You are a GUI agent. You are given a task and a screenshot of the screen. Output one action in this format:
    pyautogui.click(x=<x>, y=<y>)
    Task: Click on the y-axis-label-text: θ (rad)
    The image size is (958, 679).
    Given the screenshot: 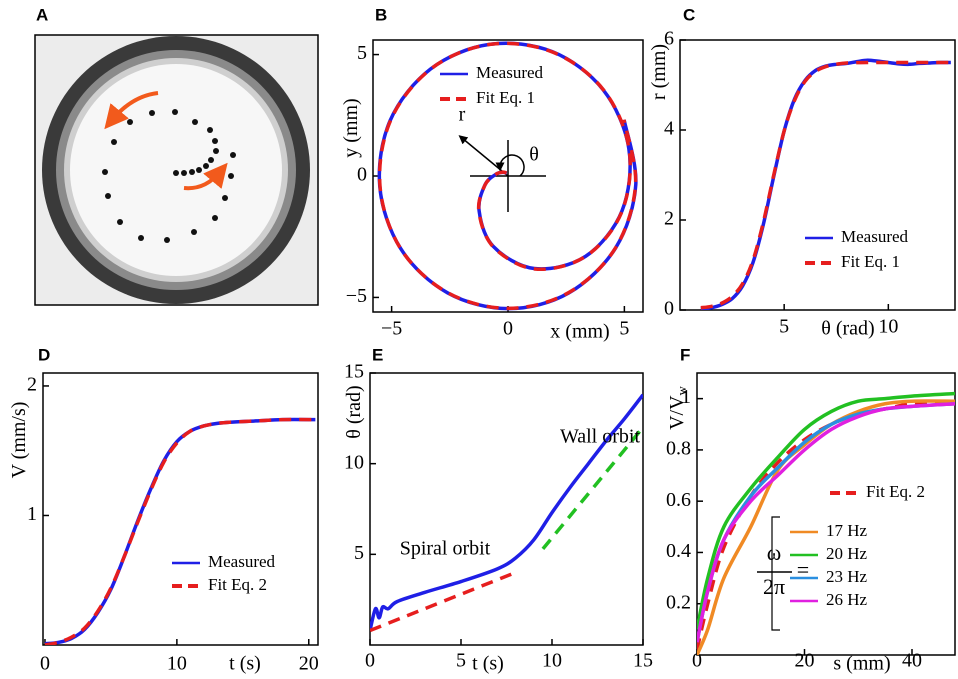 What is the action you would take?
    pyautogui.click(x=354, y=411)
    